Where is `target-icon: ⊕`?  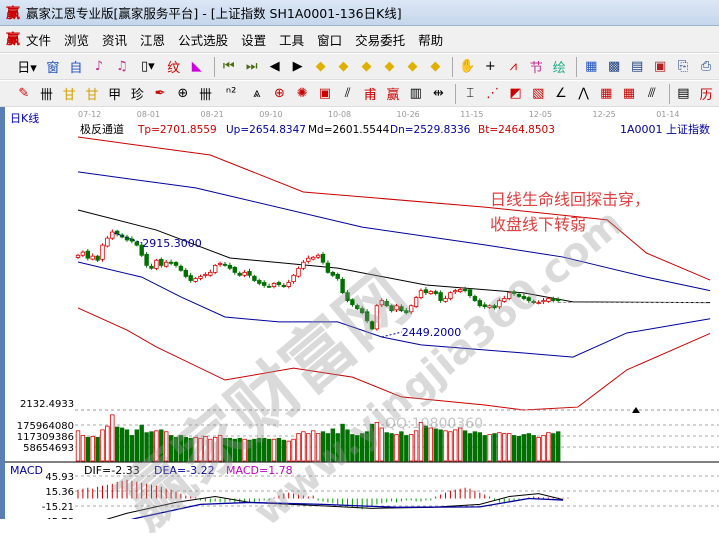
target-icon: ⊕ is located at coordinates (279, 93).